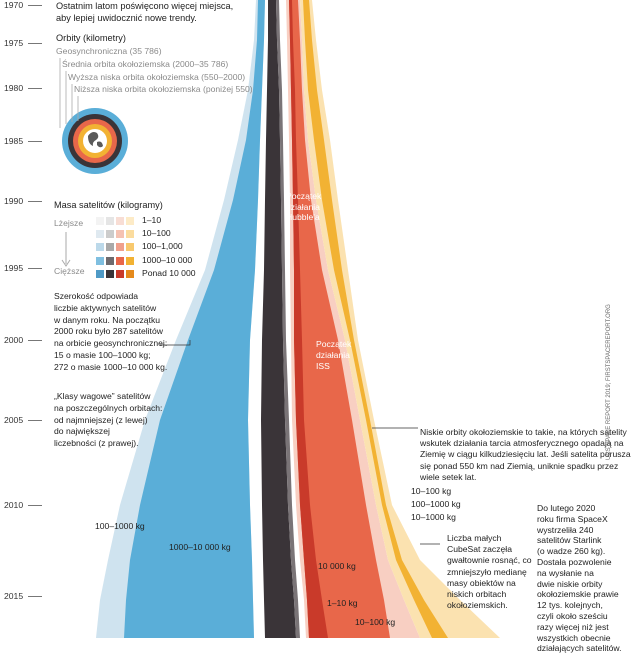  What do you see at coordinates (108, 331) in the screenshot?
I see `width-note-line: 2000 roku było 287 satelitów` at bounding box center [108, 331].